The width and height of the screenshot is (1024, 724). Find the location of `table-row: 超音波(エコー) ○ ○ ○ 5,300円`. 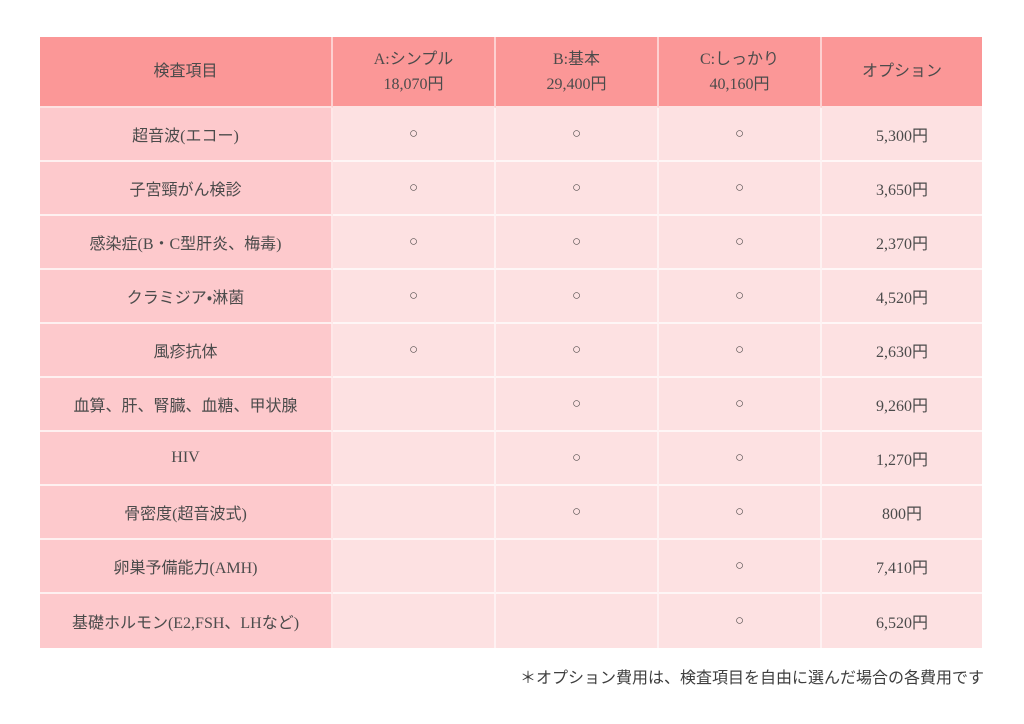

table-row: 超音波(エコー) ○ ○ ○ 5,300円 is located at coordinates (511, 135).